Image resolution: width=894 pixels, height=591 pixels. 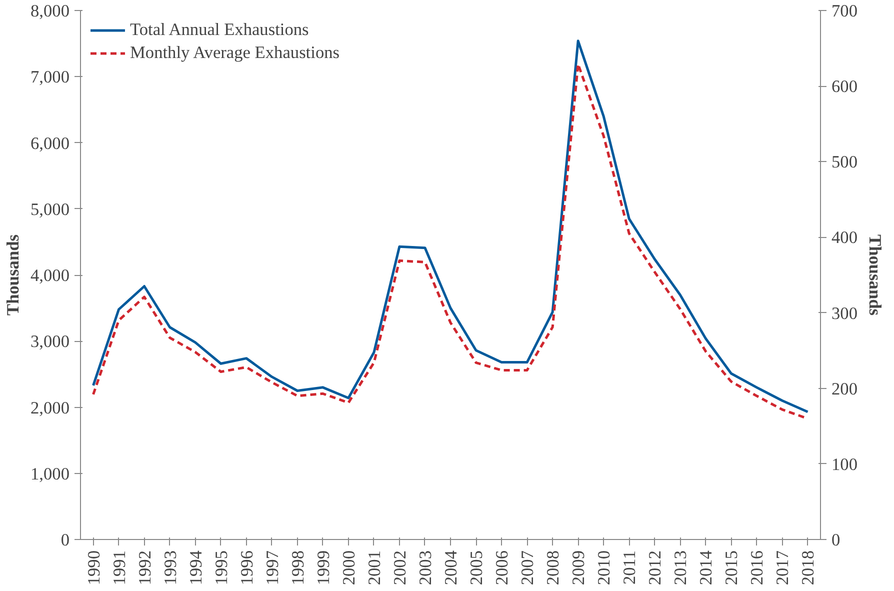 I want to click on y-tick-label: 3,000, so click(x=50, y=342).